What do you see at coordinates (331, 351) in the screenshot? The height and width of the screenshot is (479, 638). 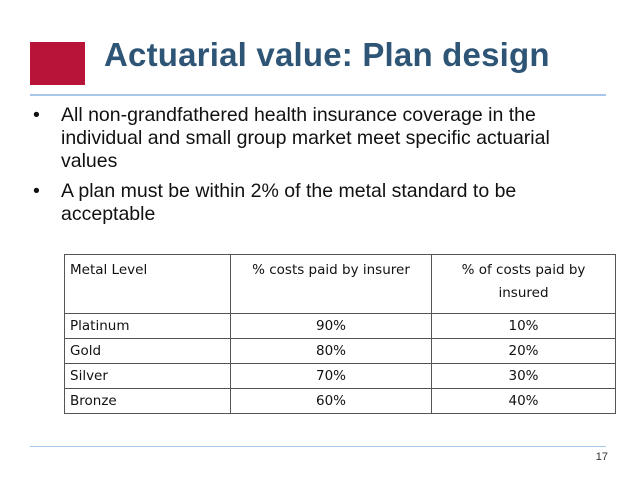 I see `cell-insurer-share: 80%` at bounding box center [331, 351].